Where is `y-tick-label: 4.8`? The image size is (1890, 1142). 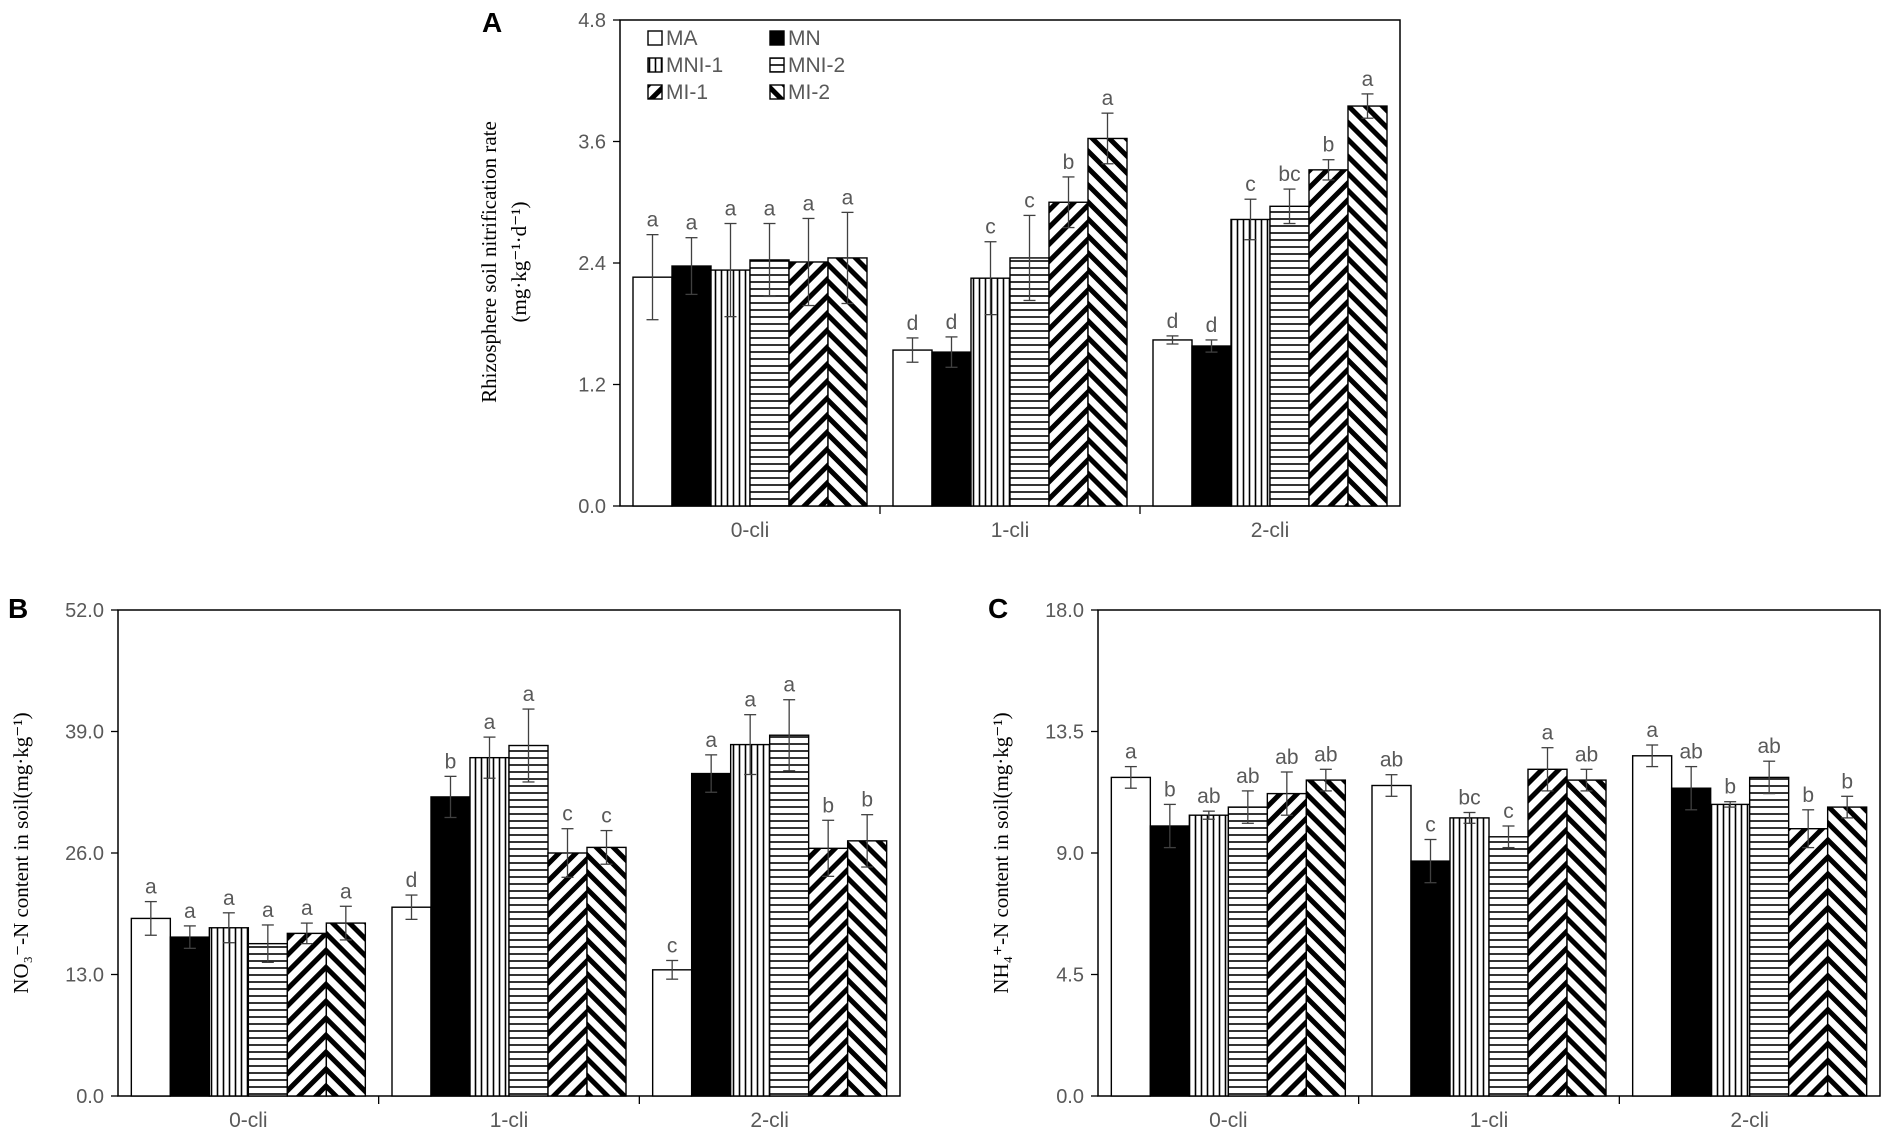 y-tick-label: 4.8 is located at coordinates (592, 21).